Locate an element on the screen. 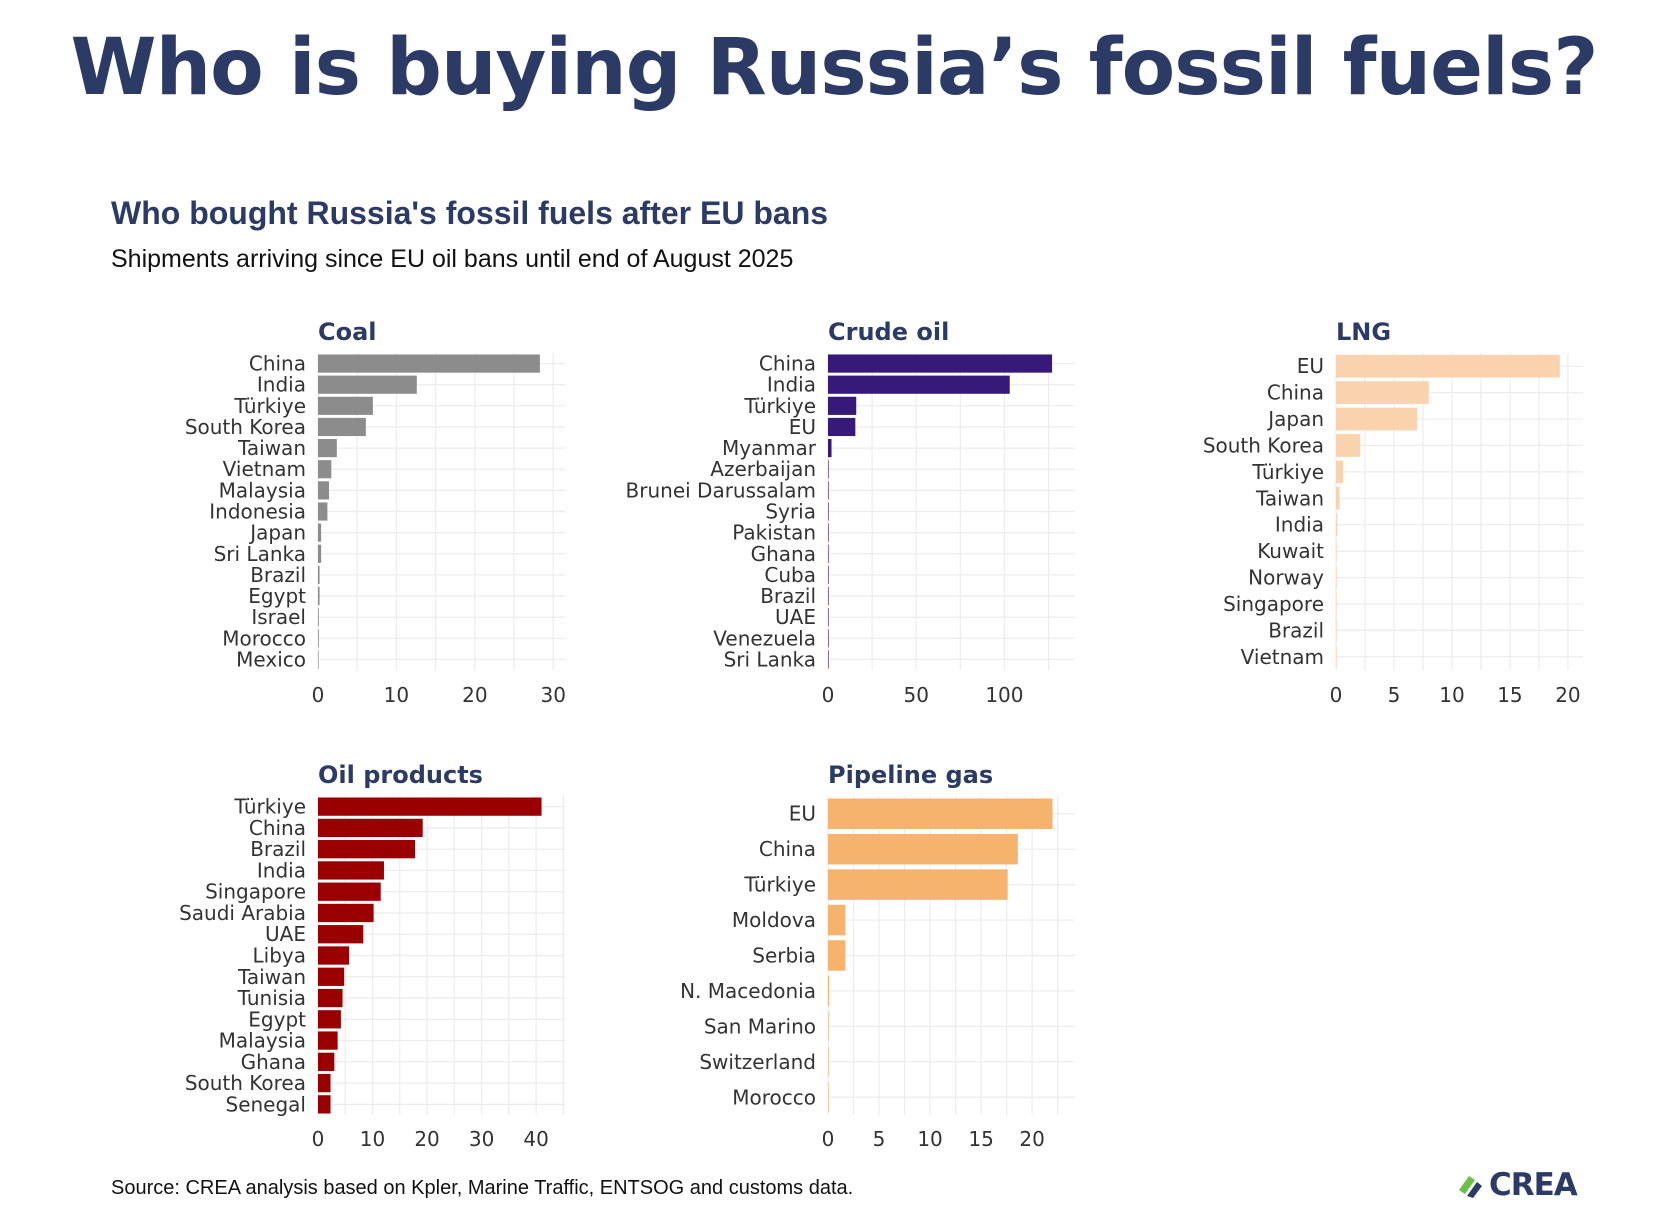 Image resolution: width=1668 pixels, height=1211 pixels. oil-products-tick-label: 0 is located at coordinates (318, 1139).